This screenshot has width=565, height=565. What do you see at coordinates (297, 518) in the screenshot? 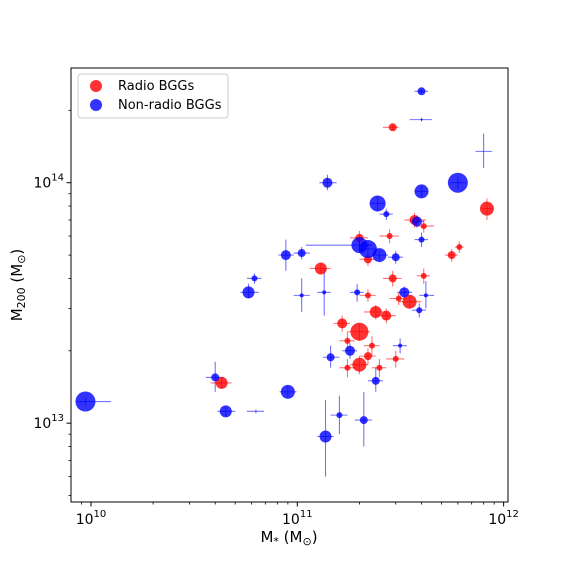
I see `x-tick-label: 1011` at bounding box center [297, 518].